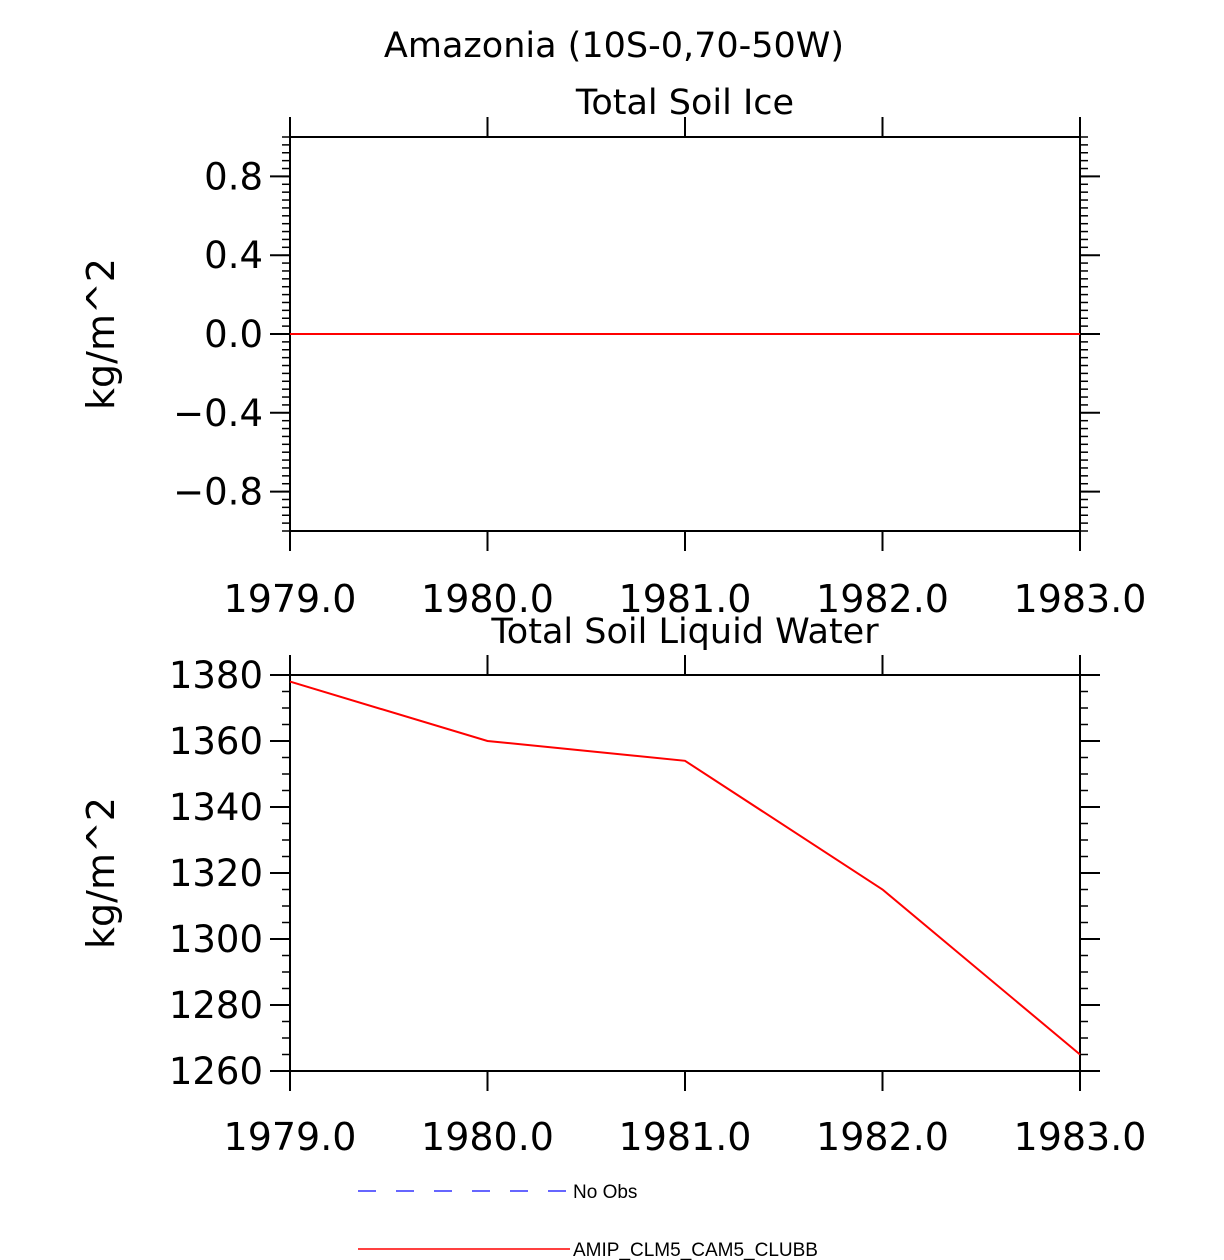 The image size is (1224, 1260). Describe the element at coordinates (216, 873) in the screenshot. I see `y-tick-label: 1320` at that location.